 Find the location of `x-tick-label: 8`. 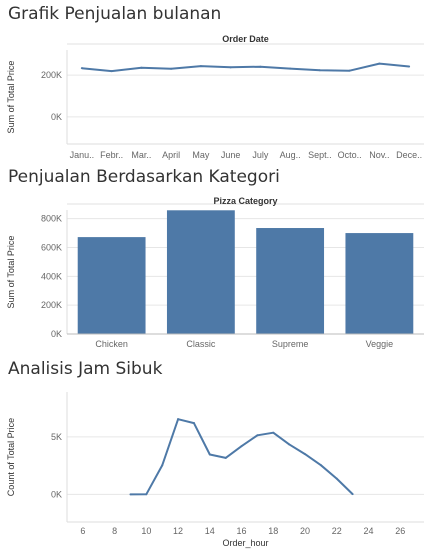

x-tick-label: 8 is located at coordinates (114, 531).